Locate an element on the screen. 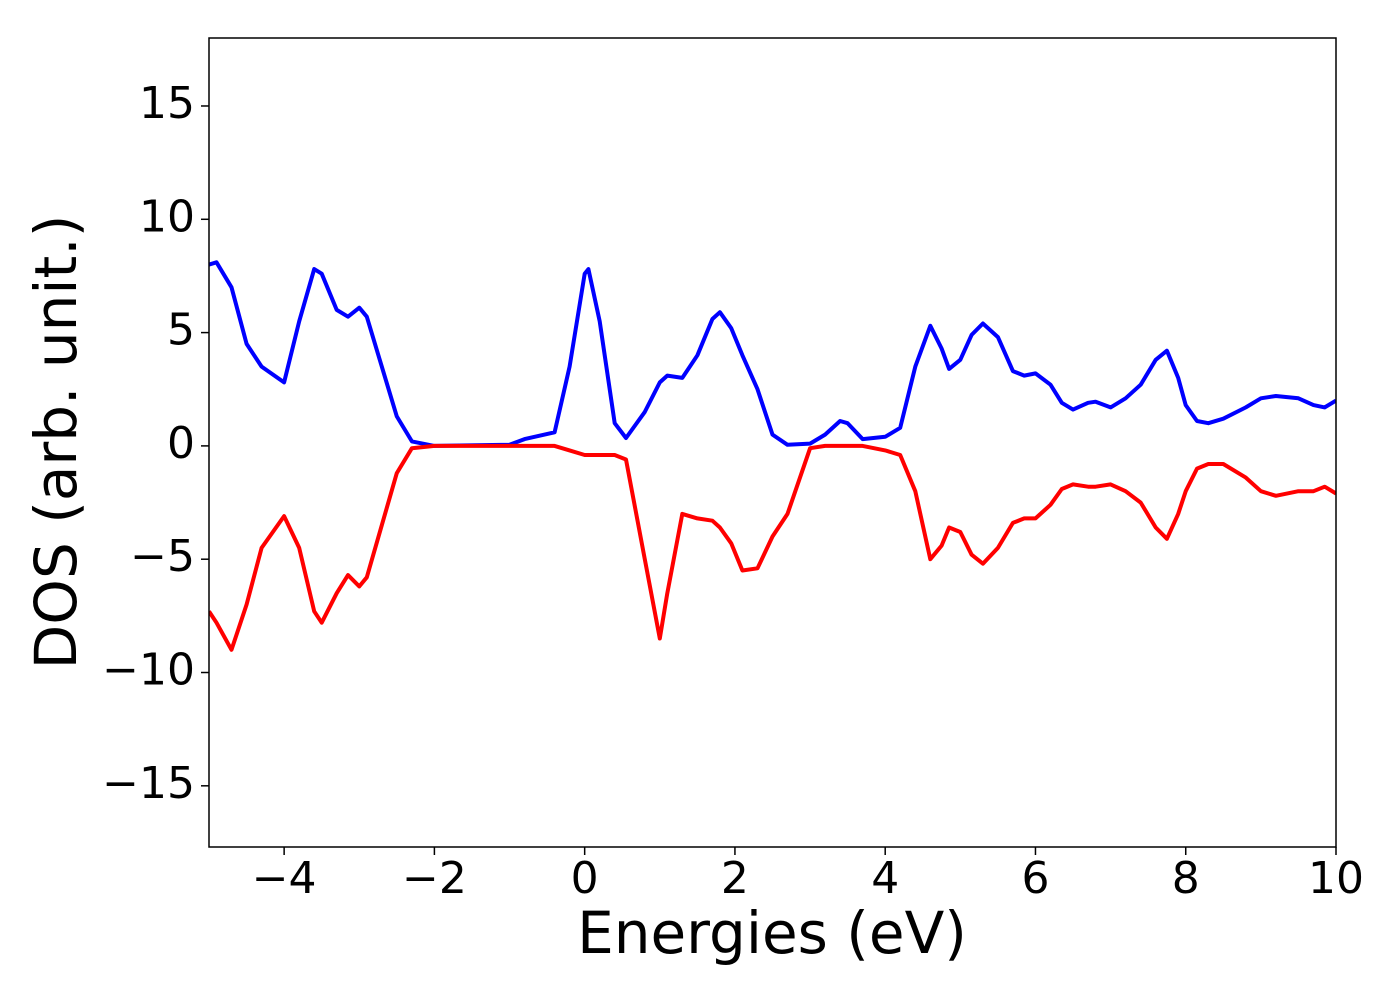  y-axis-label: DOS (arb. unit.) is located at coordinates (56, 442).